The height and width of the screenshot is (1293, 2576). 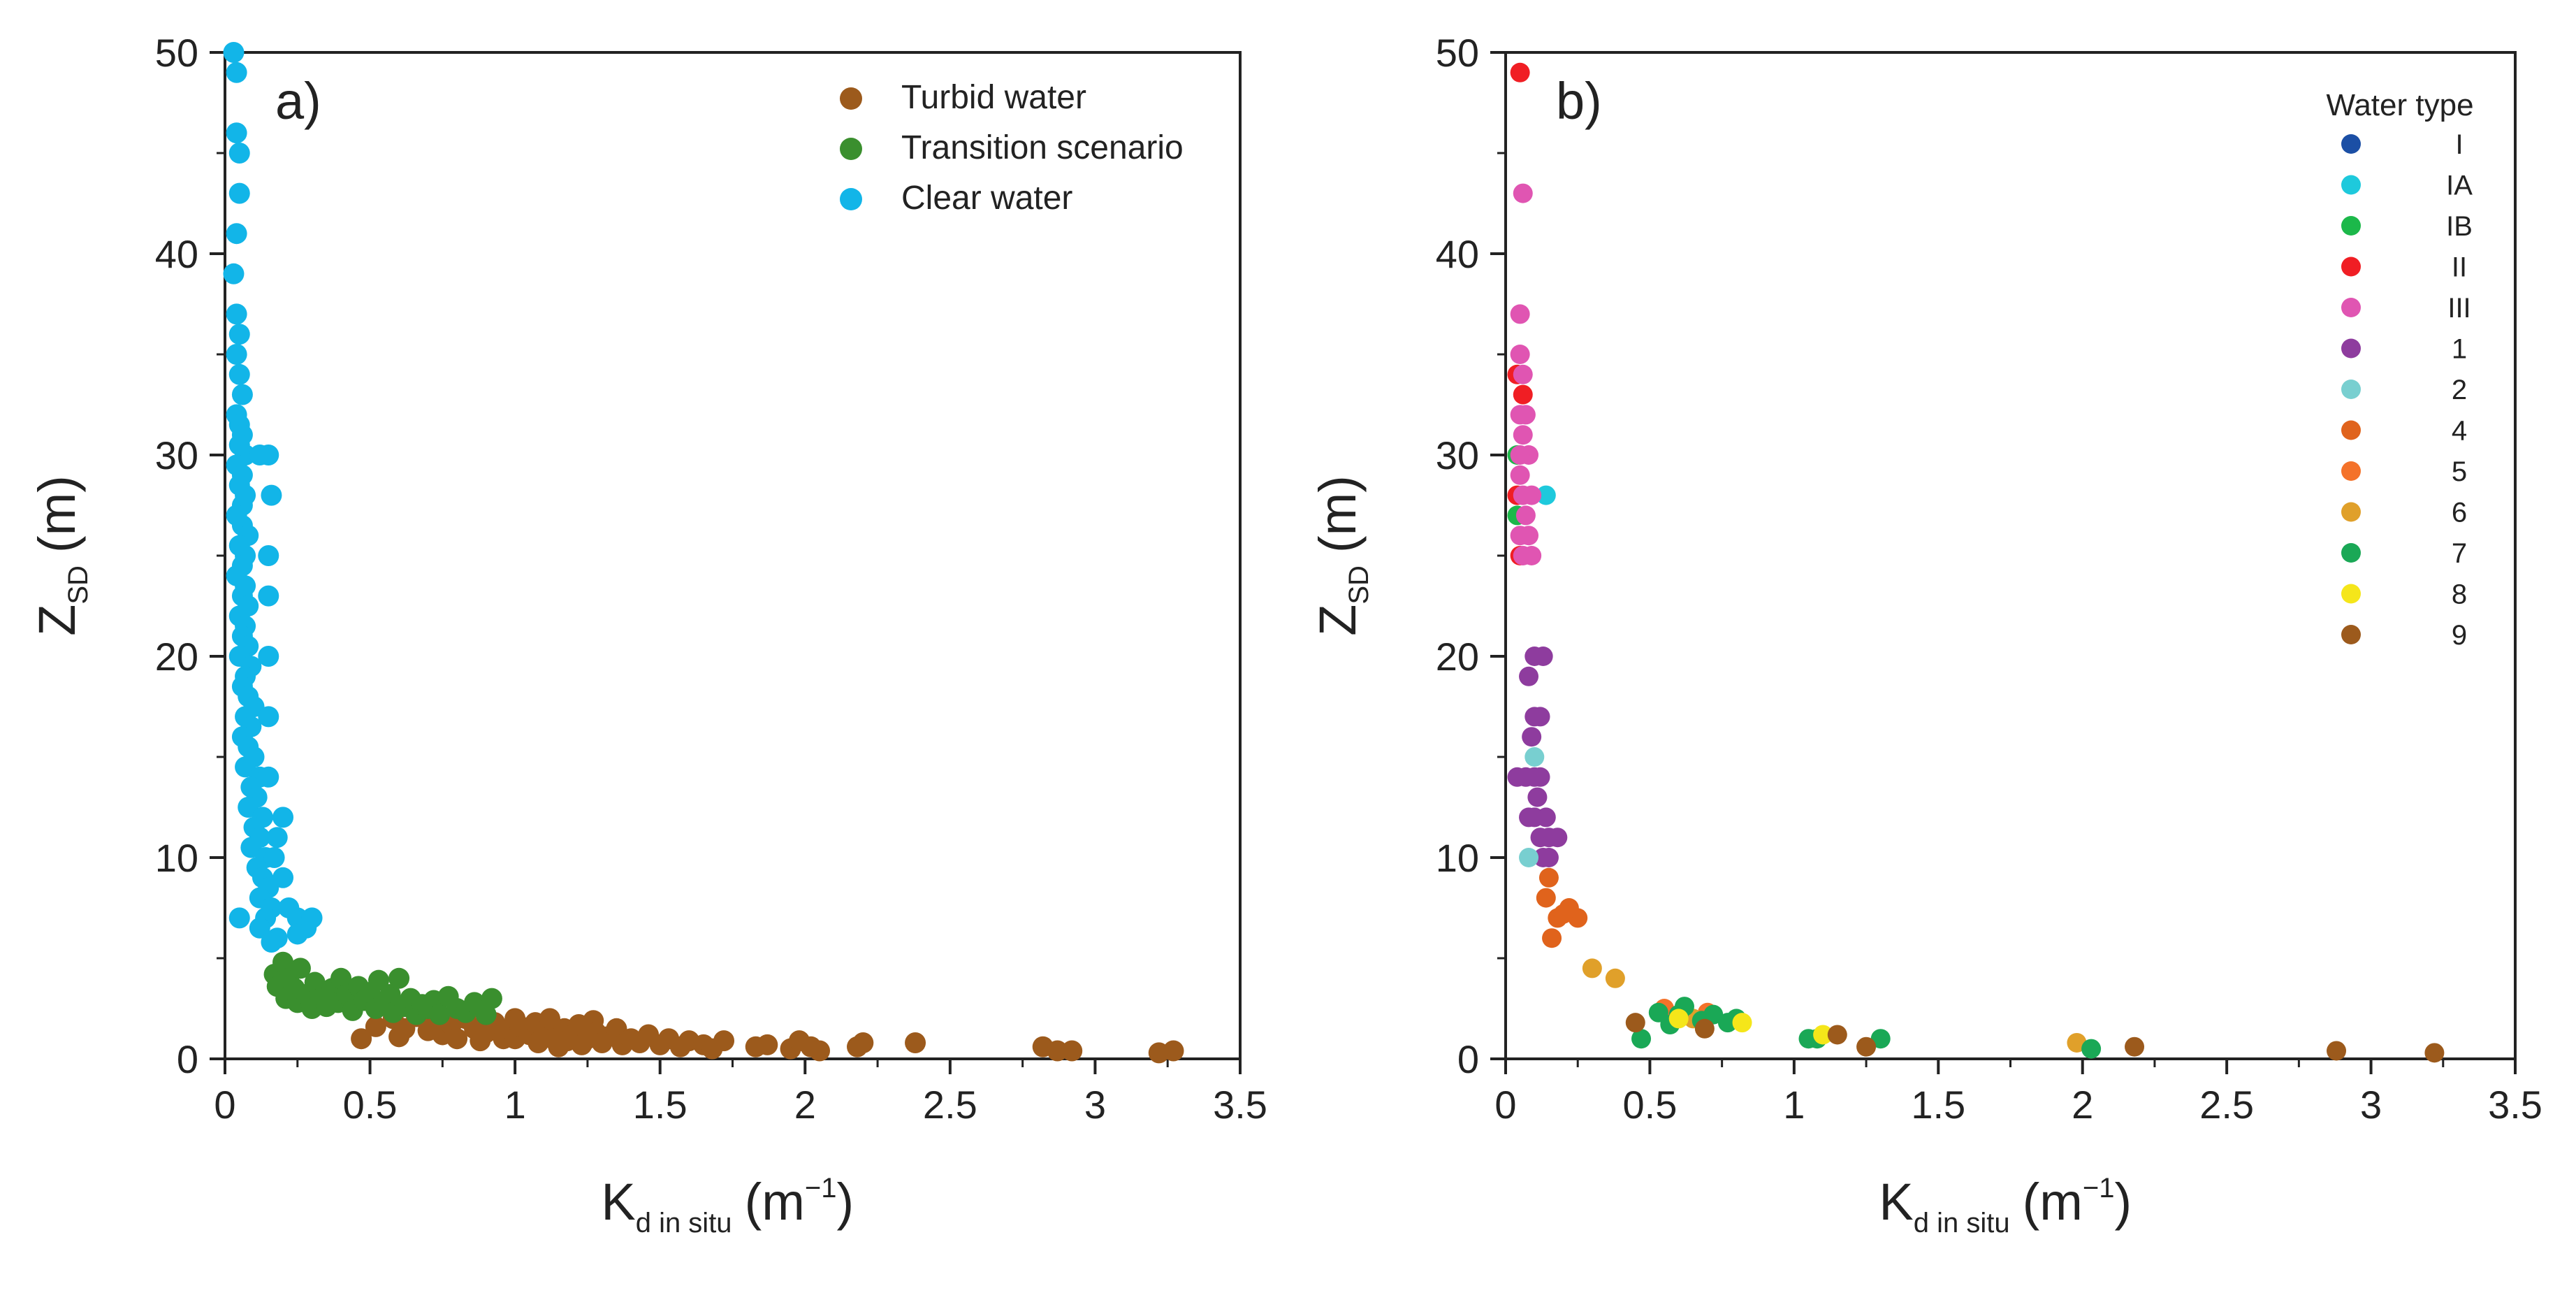 I want to click on legend-entry-label: Clear water, so click(x=986, y=198).